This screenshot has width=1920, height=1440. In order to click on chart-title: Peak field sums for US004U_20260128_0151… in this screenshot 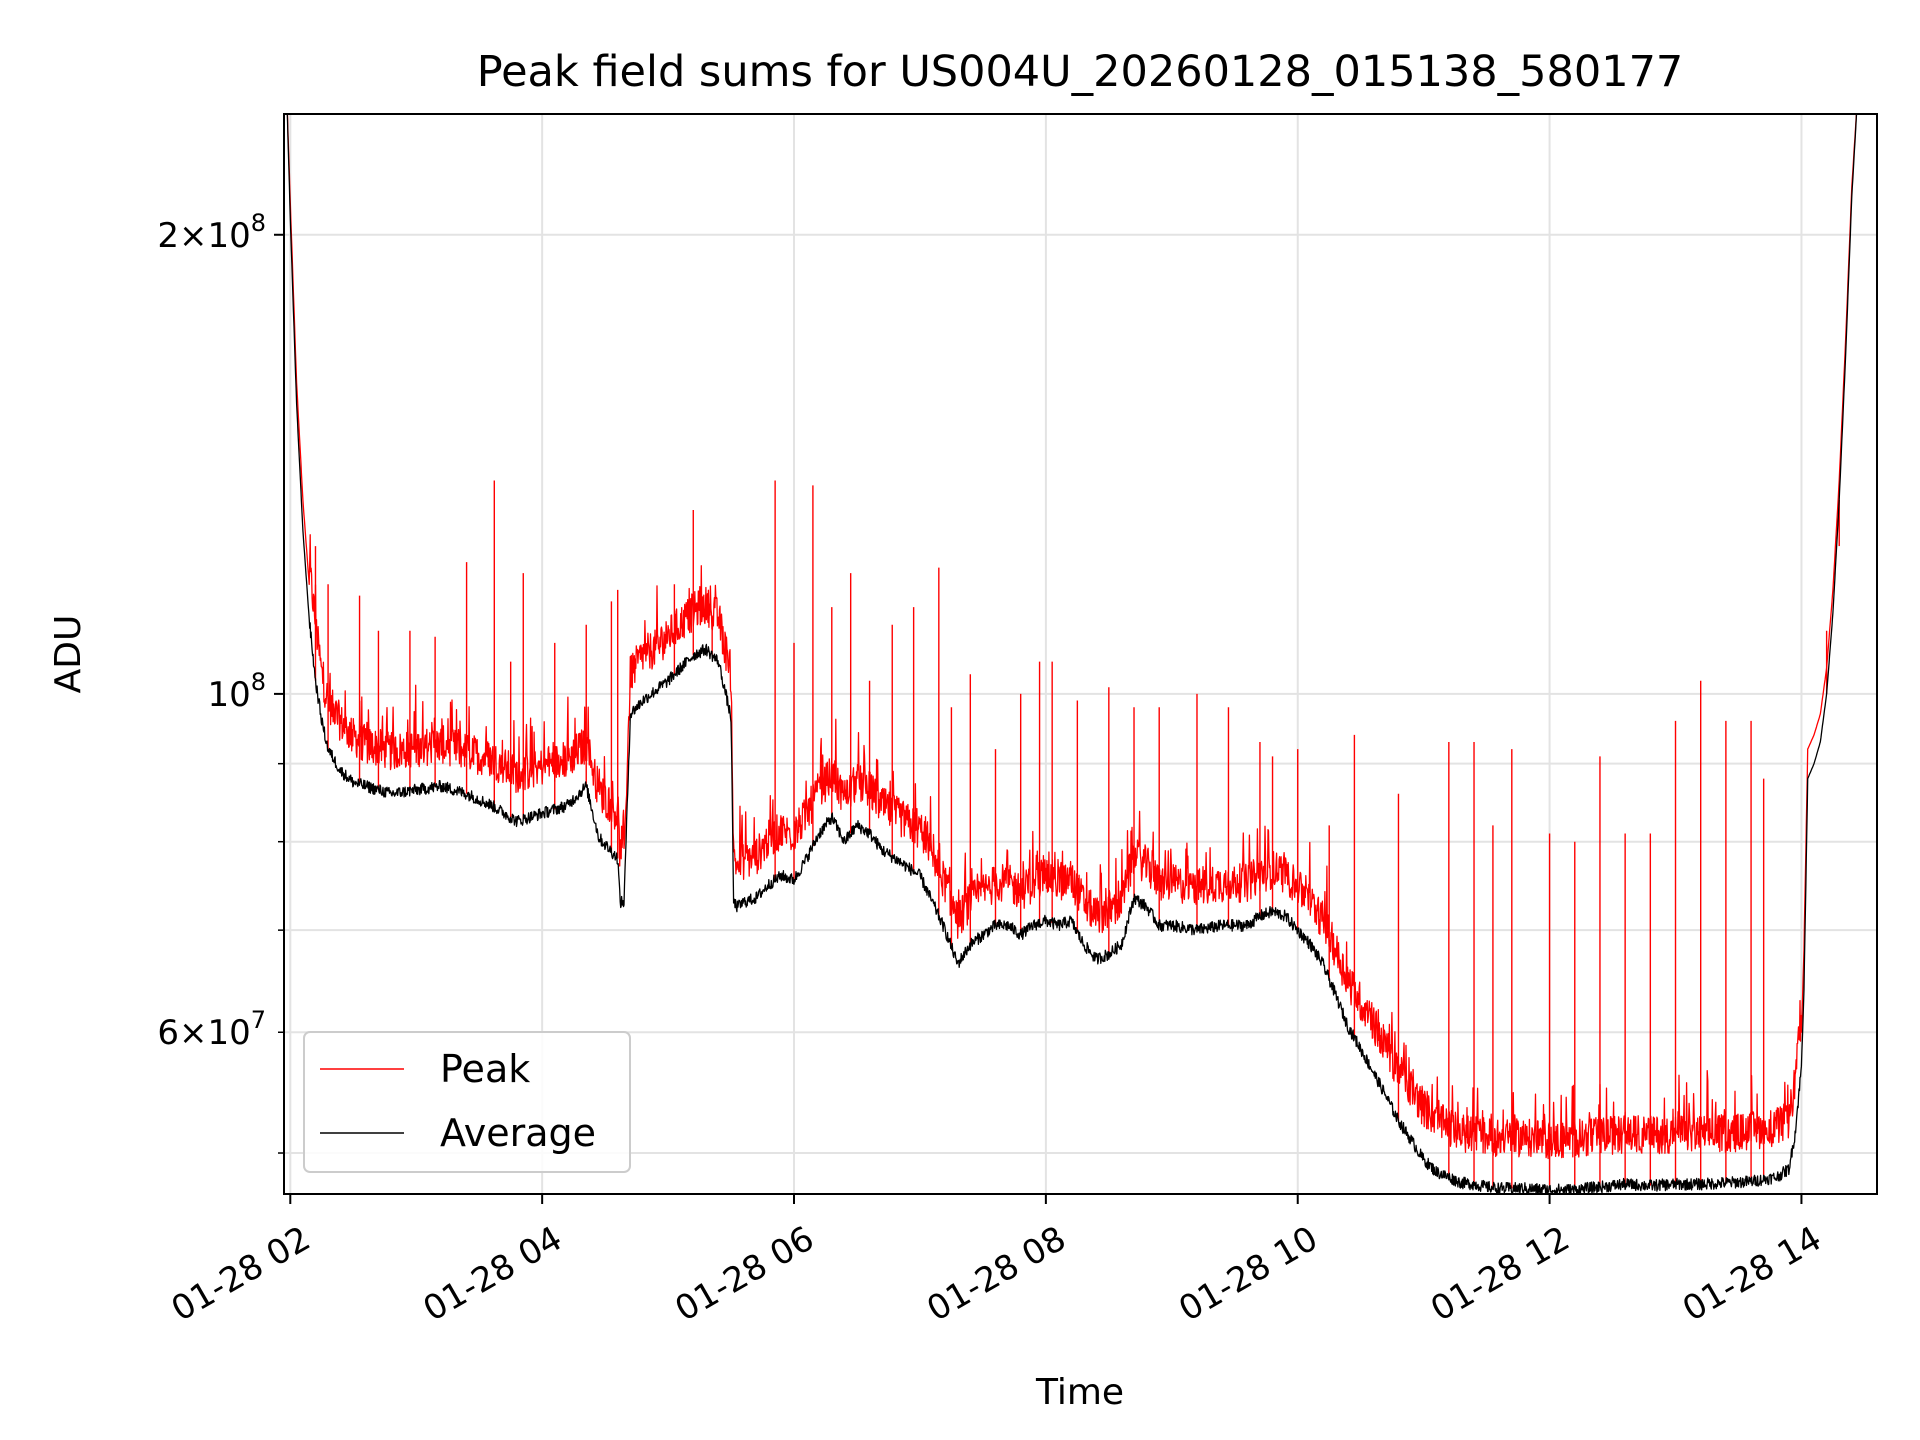, I will do `click(1080, 72)`.